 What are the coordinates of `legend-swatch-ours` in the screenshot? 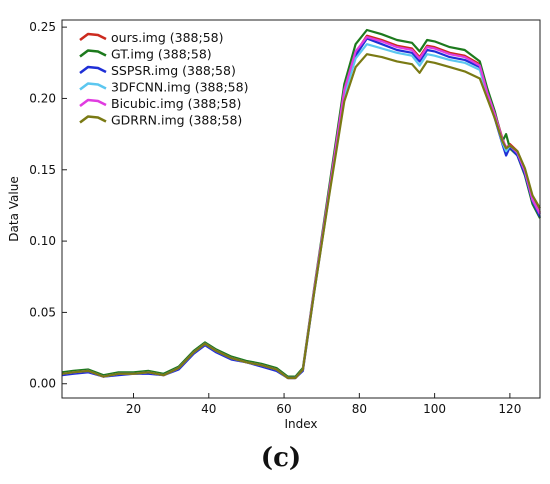 It's located at (93, 37).